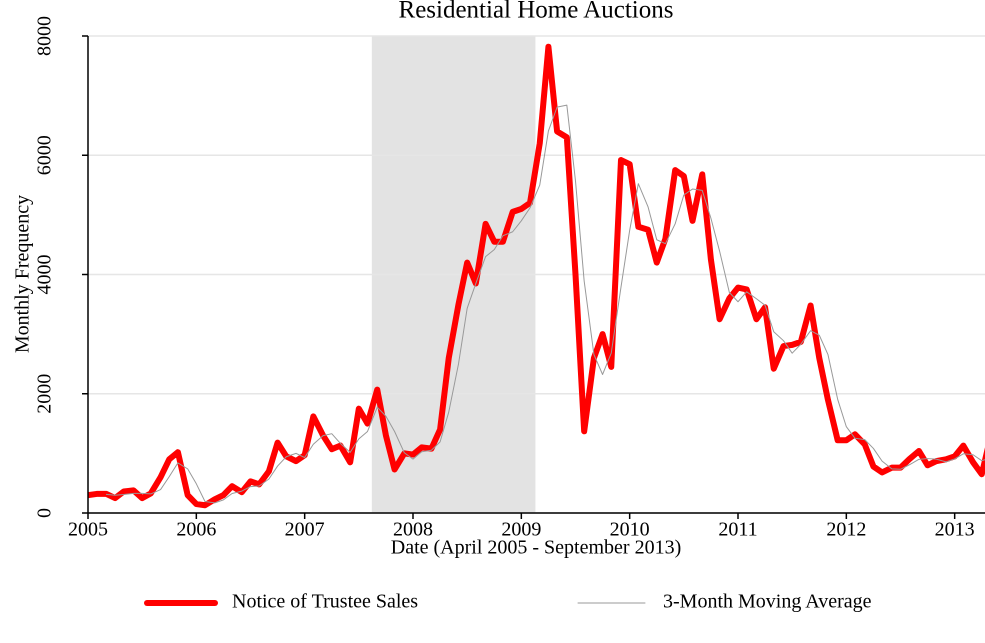 This screenshot has width=985, height=643. What do you see at coordinates (45, 155) in the screenshot?
I see `y-tick-label: 6000` at bounding box center [45, 155].